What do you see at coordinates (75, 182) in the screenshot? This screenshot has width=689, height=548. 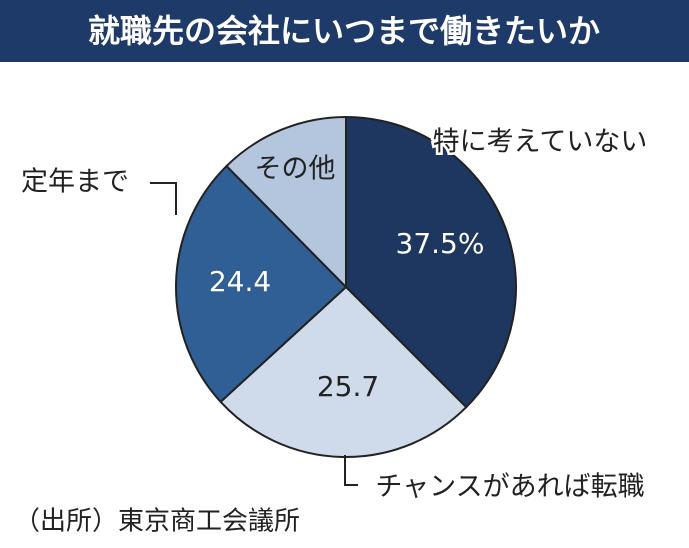 I see `category-label: 定年まで` at bounding box center [75, 182].